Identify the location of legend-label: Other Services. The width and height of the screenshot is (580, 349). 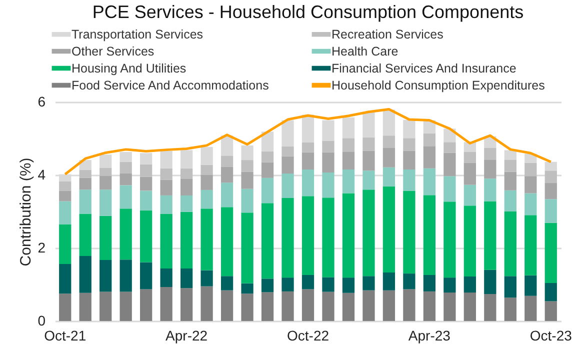
(113, 51).